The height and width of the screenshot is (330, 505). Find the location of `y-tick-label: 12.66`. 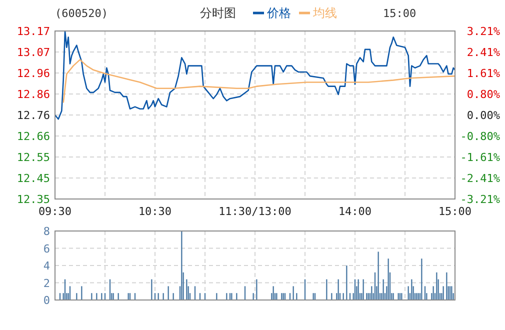

y-tick-label: 12.66 is located at coordinates (33, 136).